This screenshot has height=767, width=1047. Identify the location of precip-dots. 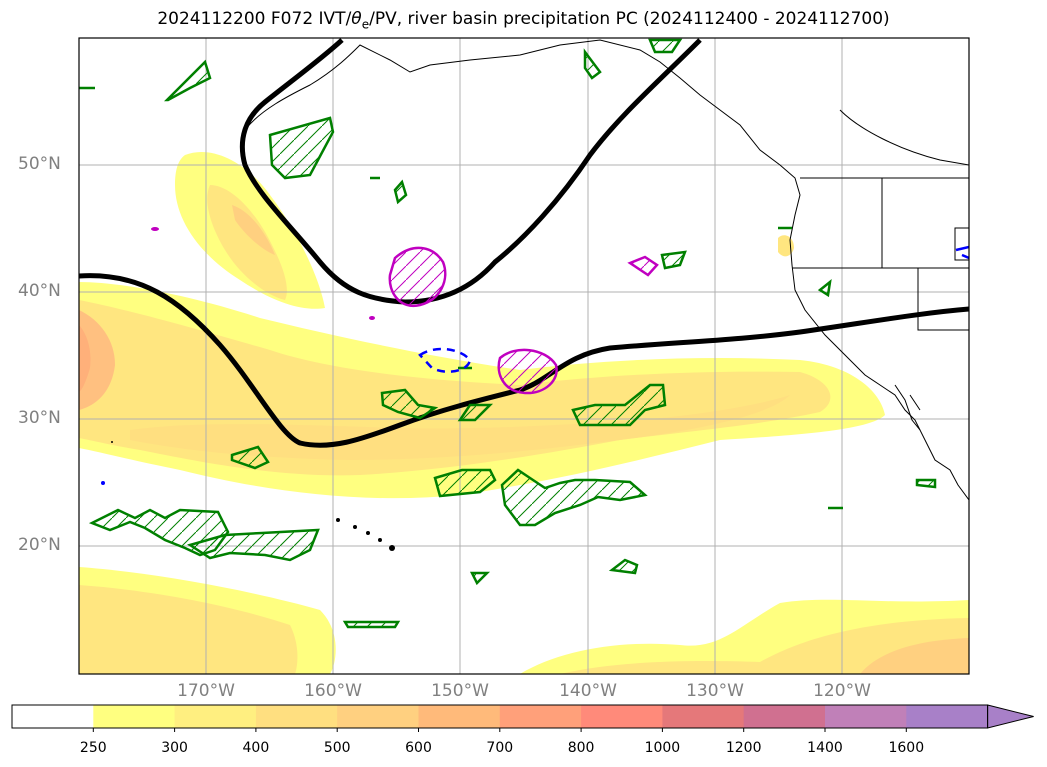
(263, 273).